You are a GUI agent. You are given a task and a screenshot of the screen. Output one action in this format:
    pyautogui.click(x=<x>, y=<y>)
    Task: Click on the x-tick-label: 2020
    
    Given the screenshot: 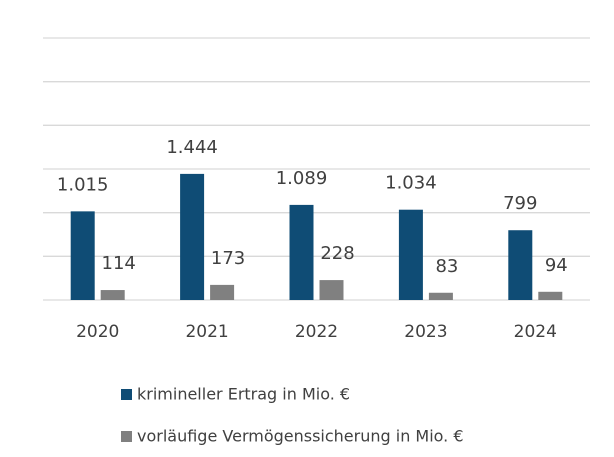 What is the action you would take?
    pyautogui.click(x=97, y=332)
    